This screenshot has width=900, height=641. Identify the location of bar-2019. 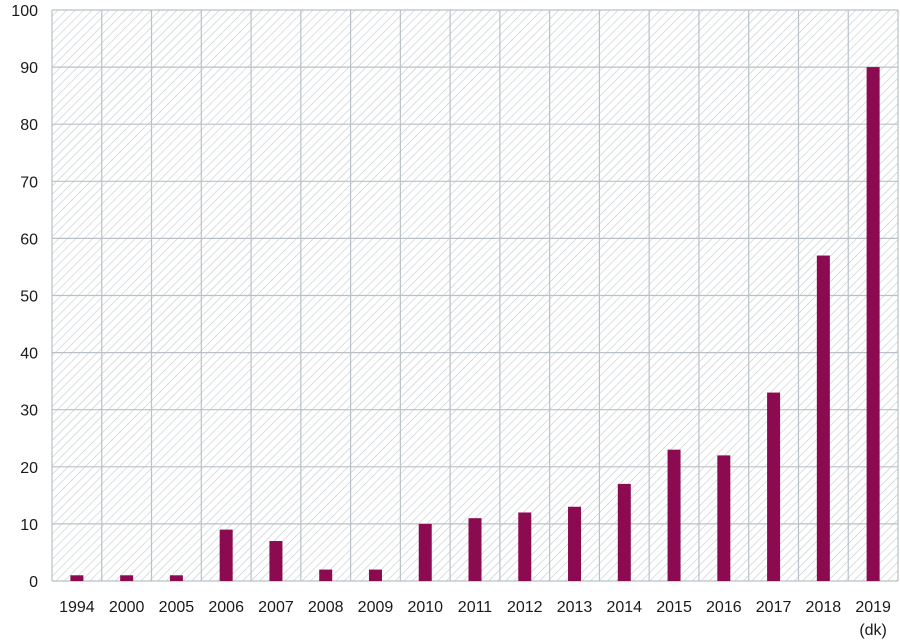
(873, 324).